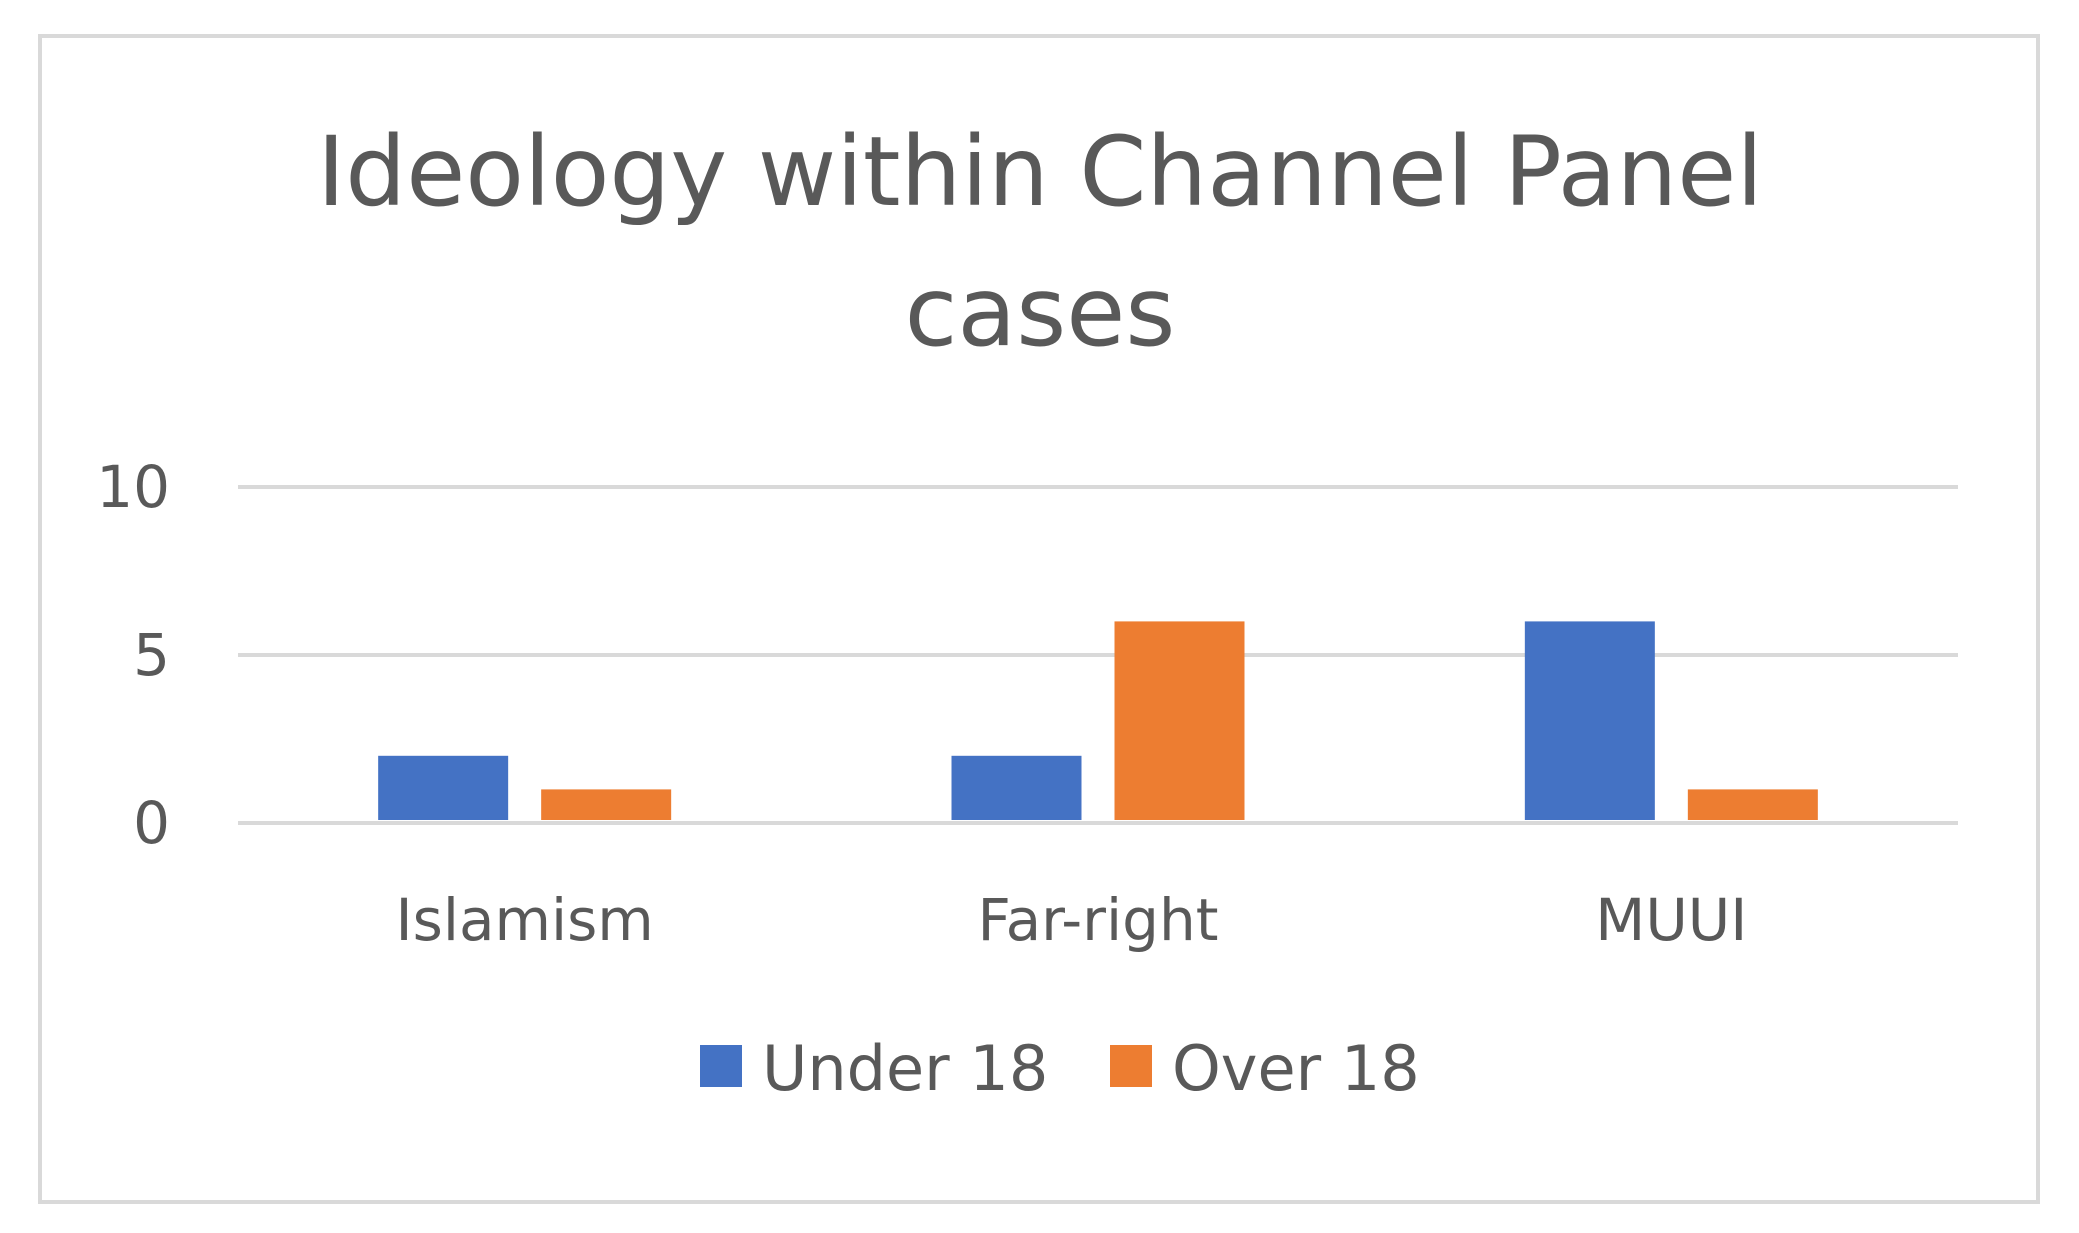 Image resolution: width=2079 pixels, height=1233 pixels. Describe the element at coordinates (151, 655) in the screenshot. I see `y-tick-label: 5` at that location.